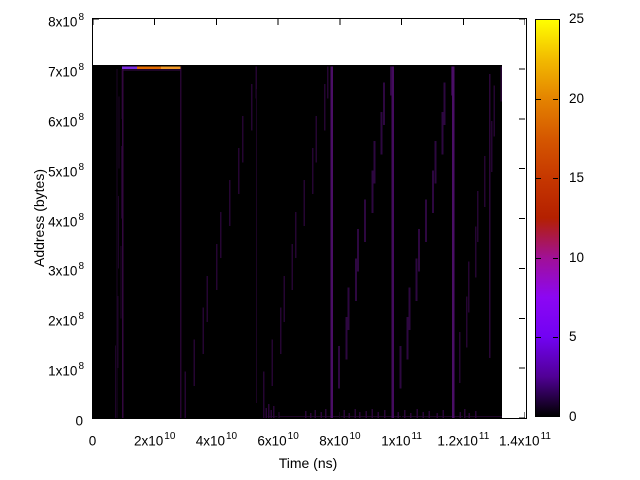  What do you see at coordinates (92, 441) in the screenshot?
I see `x-tick-label: 0` at bounding box center [92, 441].